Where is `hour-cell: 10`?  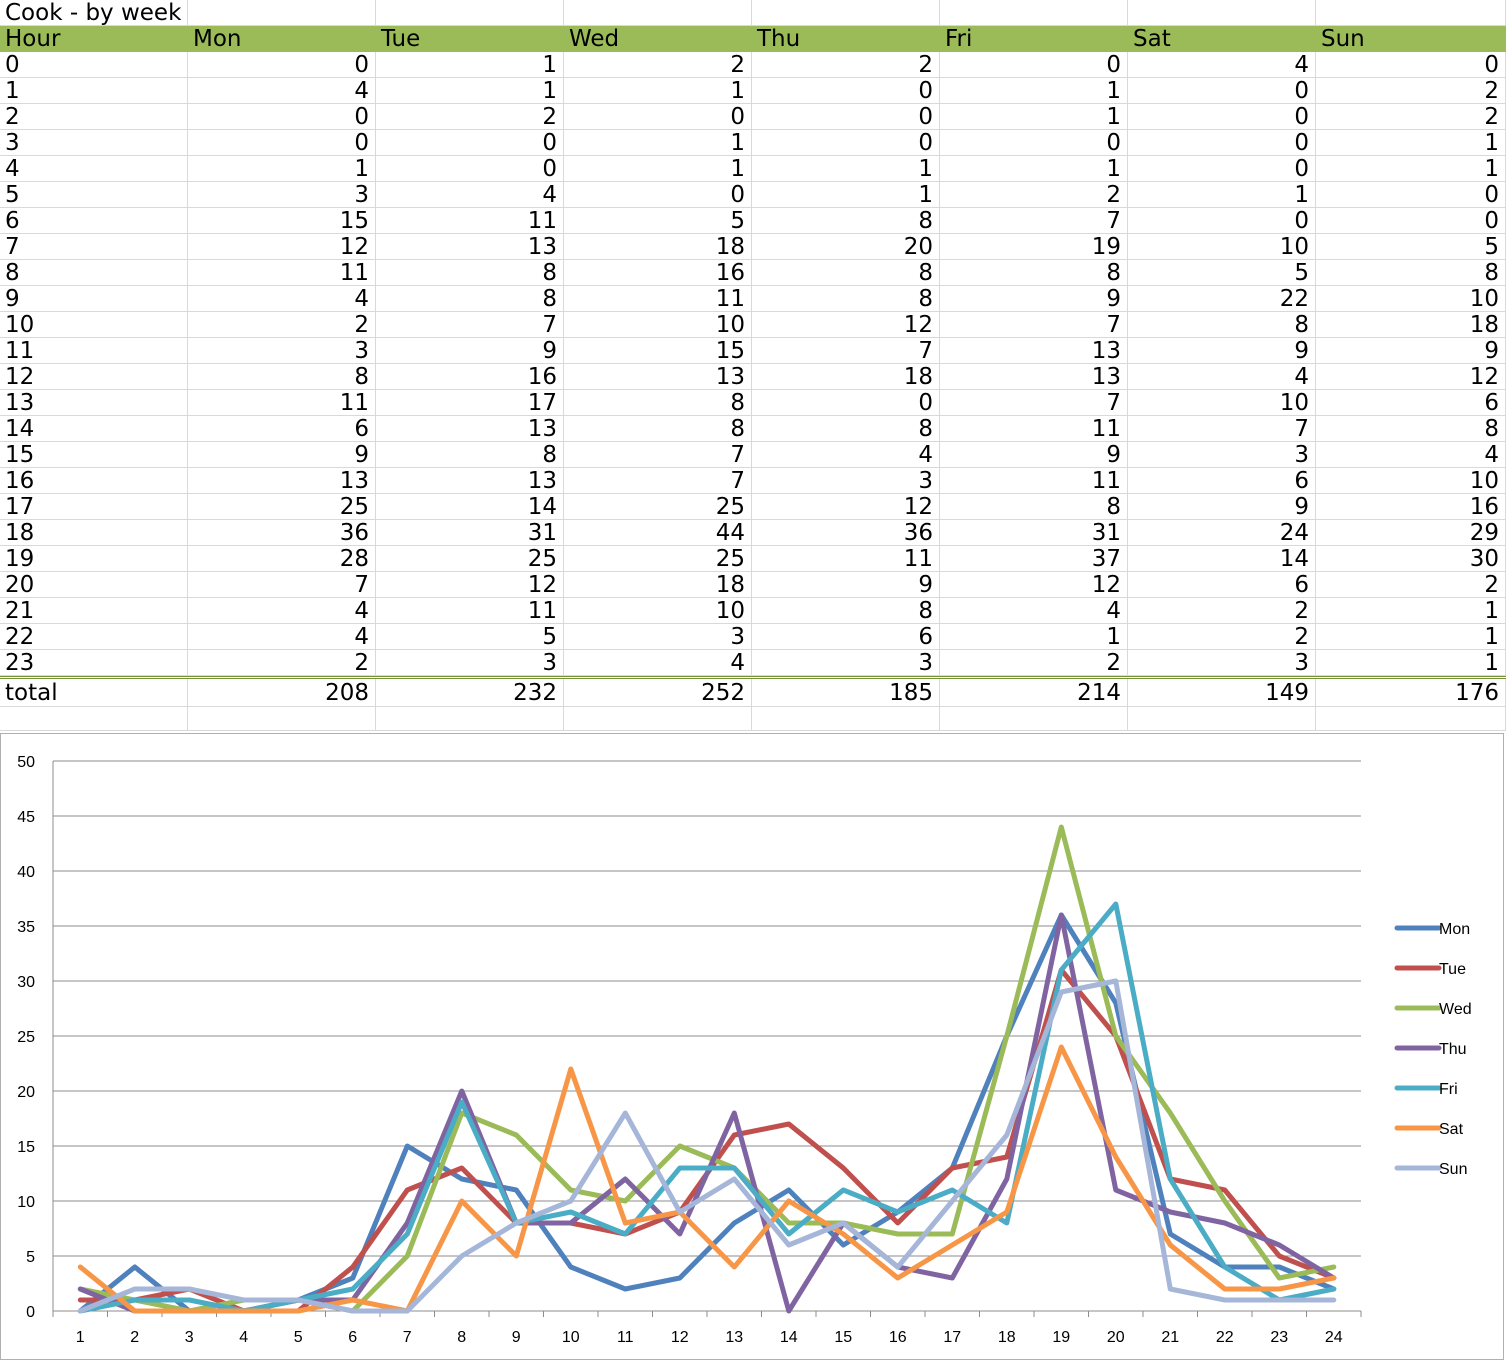
hour-cell: 10 is located at coordinates (94, 325).